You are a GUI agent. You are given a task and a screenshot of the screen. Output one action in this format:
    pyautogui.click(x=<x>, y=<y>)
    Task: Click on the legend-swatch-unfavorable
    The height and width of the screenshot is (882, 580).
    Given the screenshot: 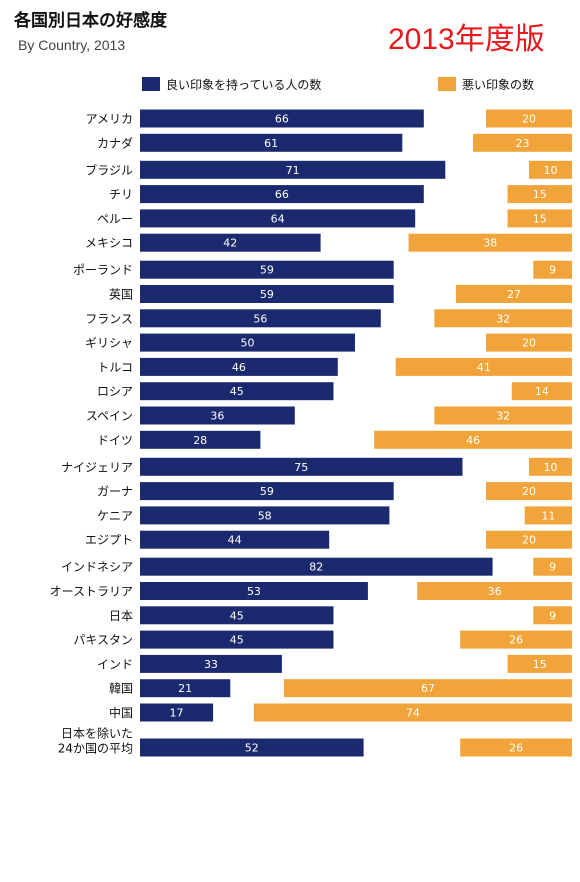 What is the action you would take?
    pyautogui.click(x=447, y=84)
    